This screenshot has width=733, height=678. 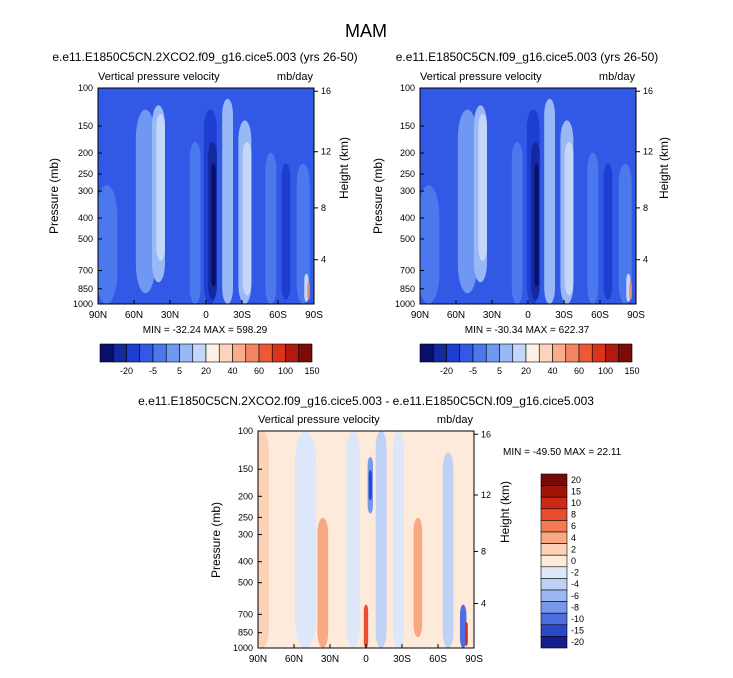 I want to click on p1-xtick-label: 90N, so click(x=98, y=315).